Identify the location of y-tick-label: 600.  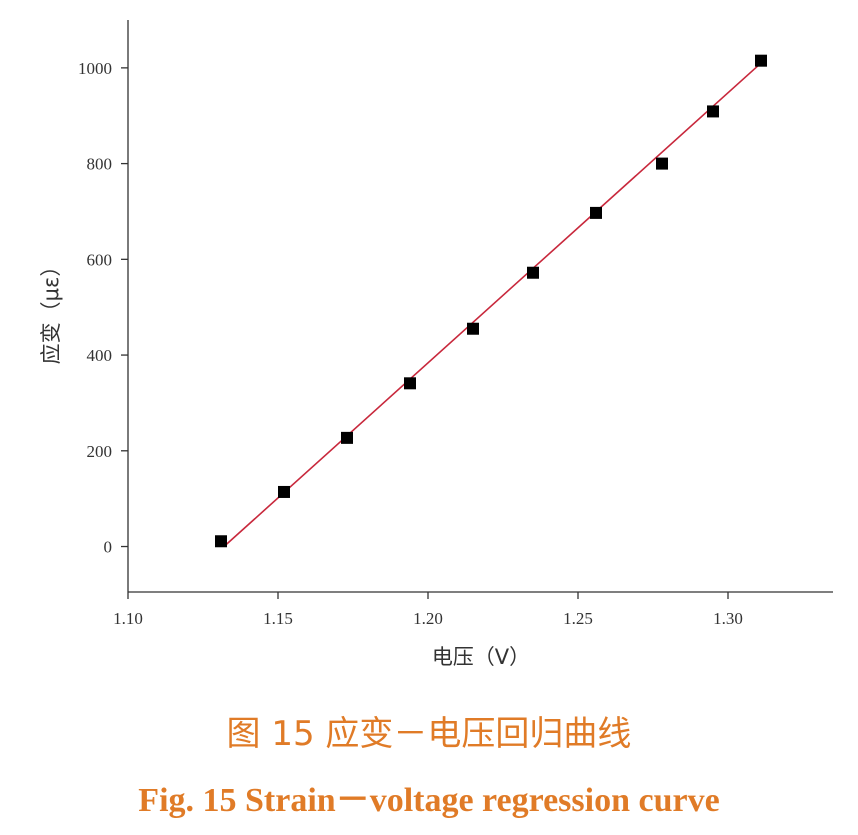
(100, 259).